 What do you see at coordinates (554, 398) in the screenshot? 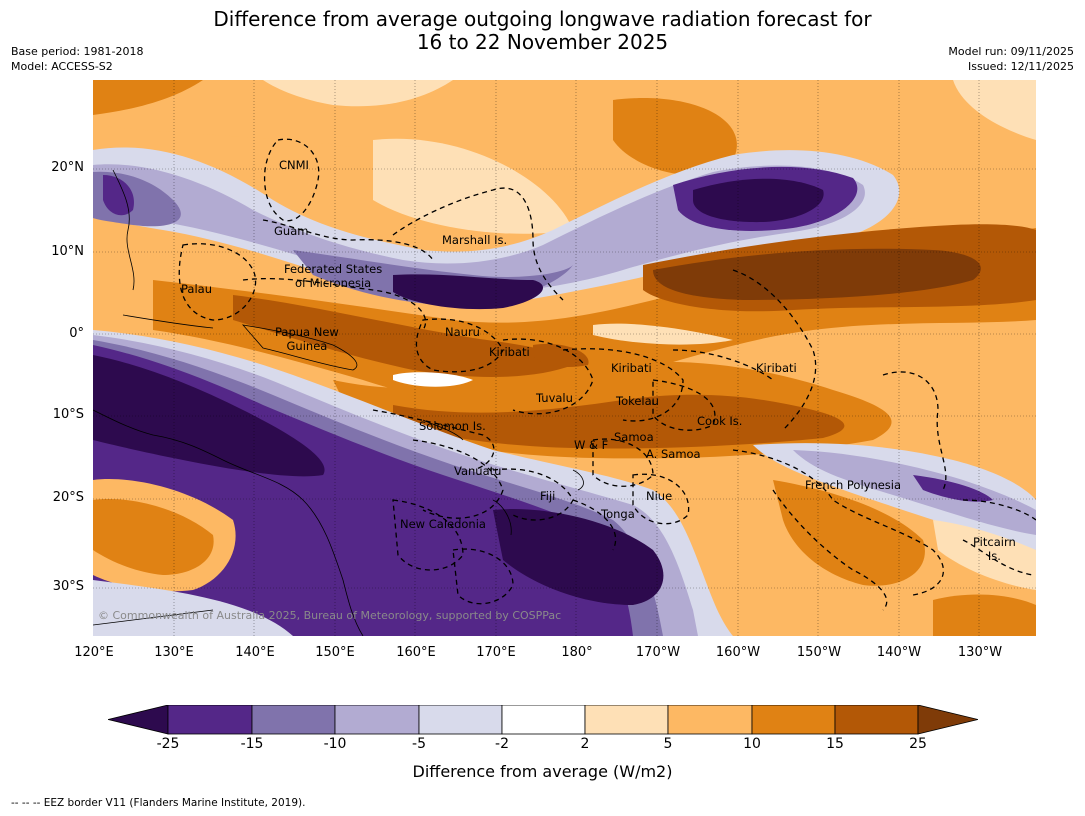
I see `region-label-tuvalu: Tuvalu` at bounding box center [554, 398].